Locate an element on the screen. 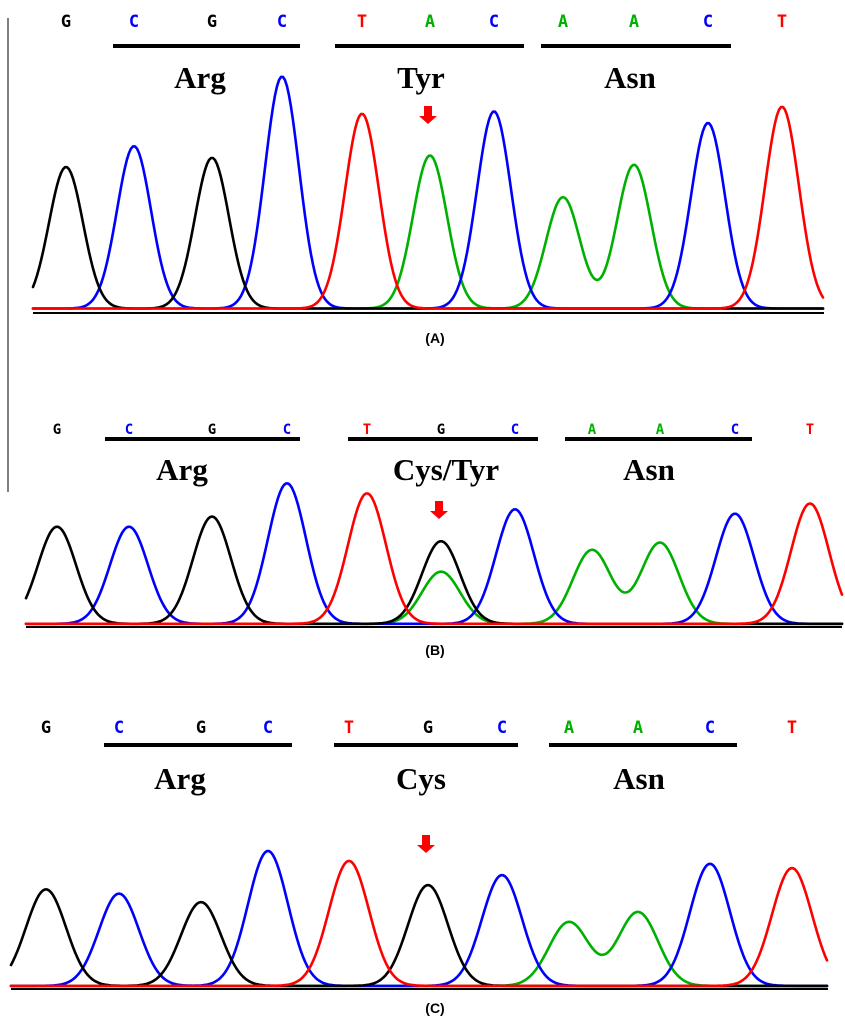  codon-label: Tyr is located at coordinates (421, 77).